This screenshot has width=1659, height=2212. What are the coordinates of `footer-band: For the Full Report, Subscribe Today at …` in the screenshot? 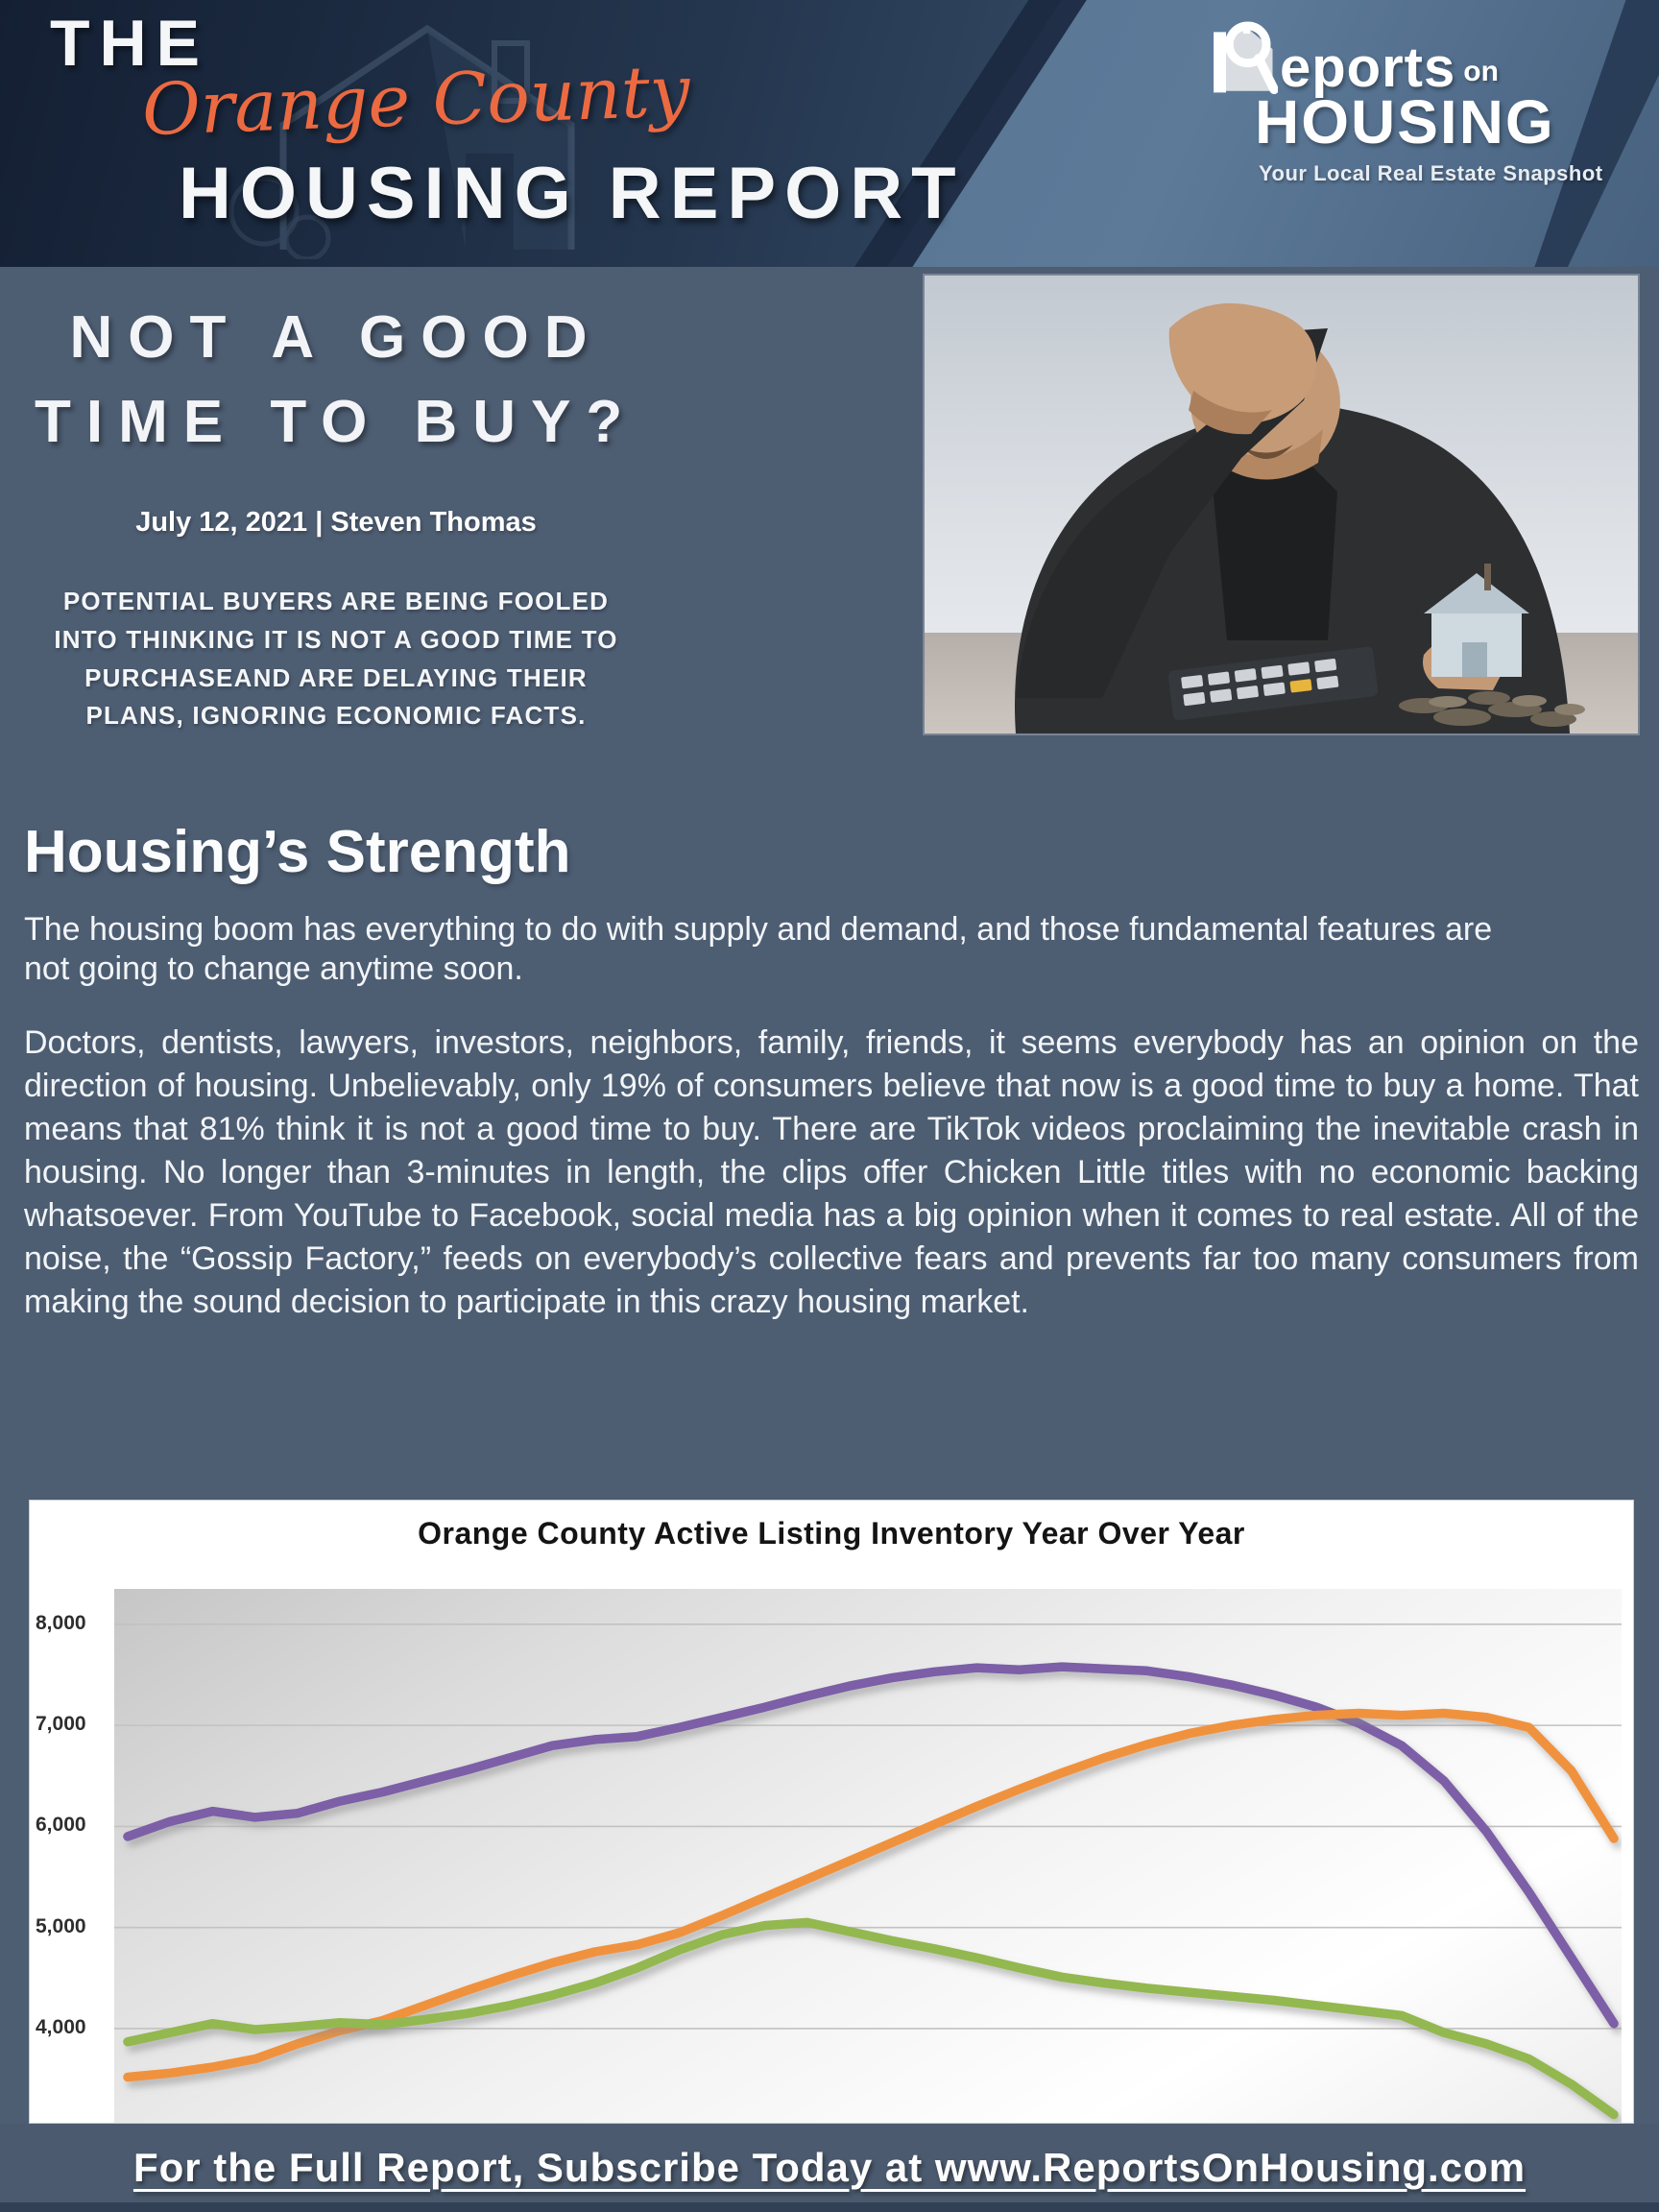 It's located at (829, 2168).